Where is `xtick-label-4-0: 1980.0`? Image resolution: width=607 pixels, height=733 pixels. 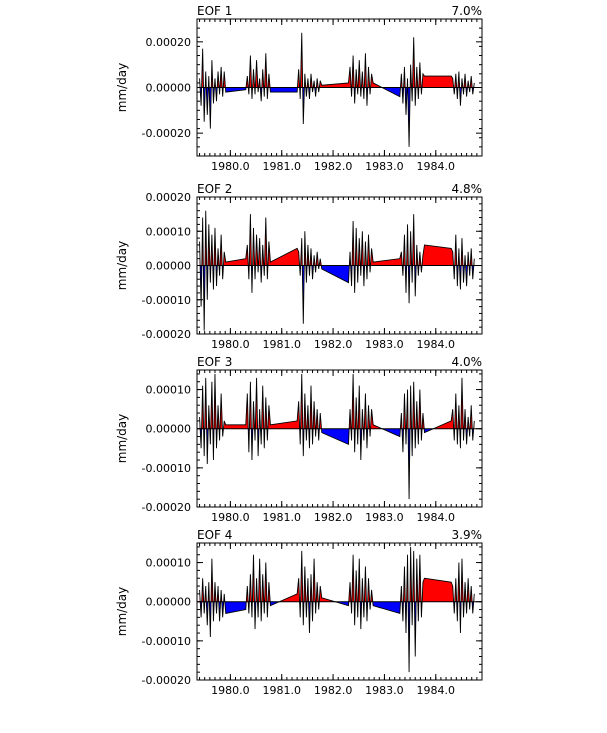
xtick-label-4-0: 1980.0 is located at coordinates (230, 690).